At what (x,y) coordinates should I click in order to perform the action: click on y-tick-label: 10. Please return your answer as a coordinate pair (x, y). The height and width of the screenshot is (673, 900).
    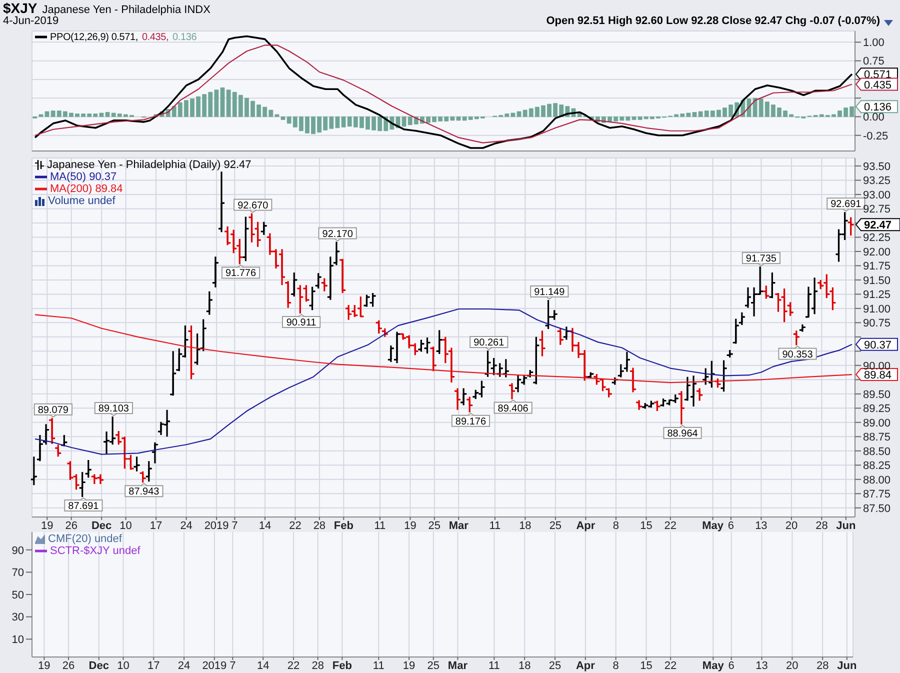
    Looking at the image, I should click on (18, 640).